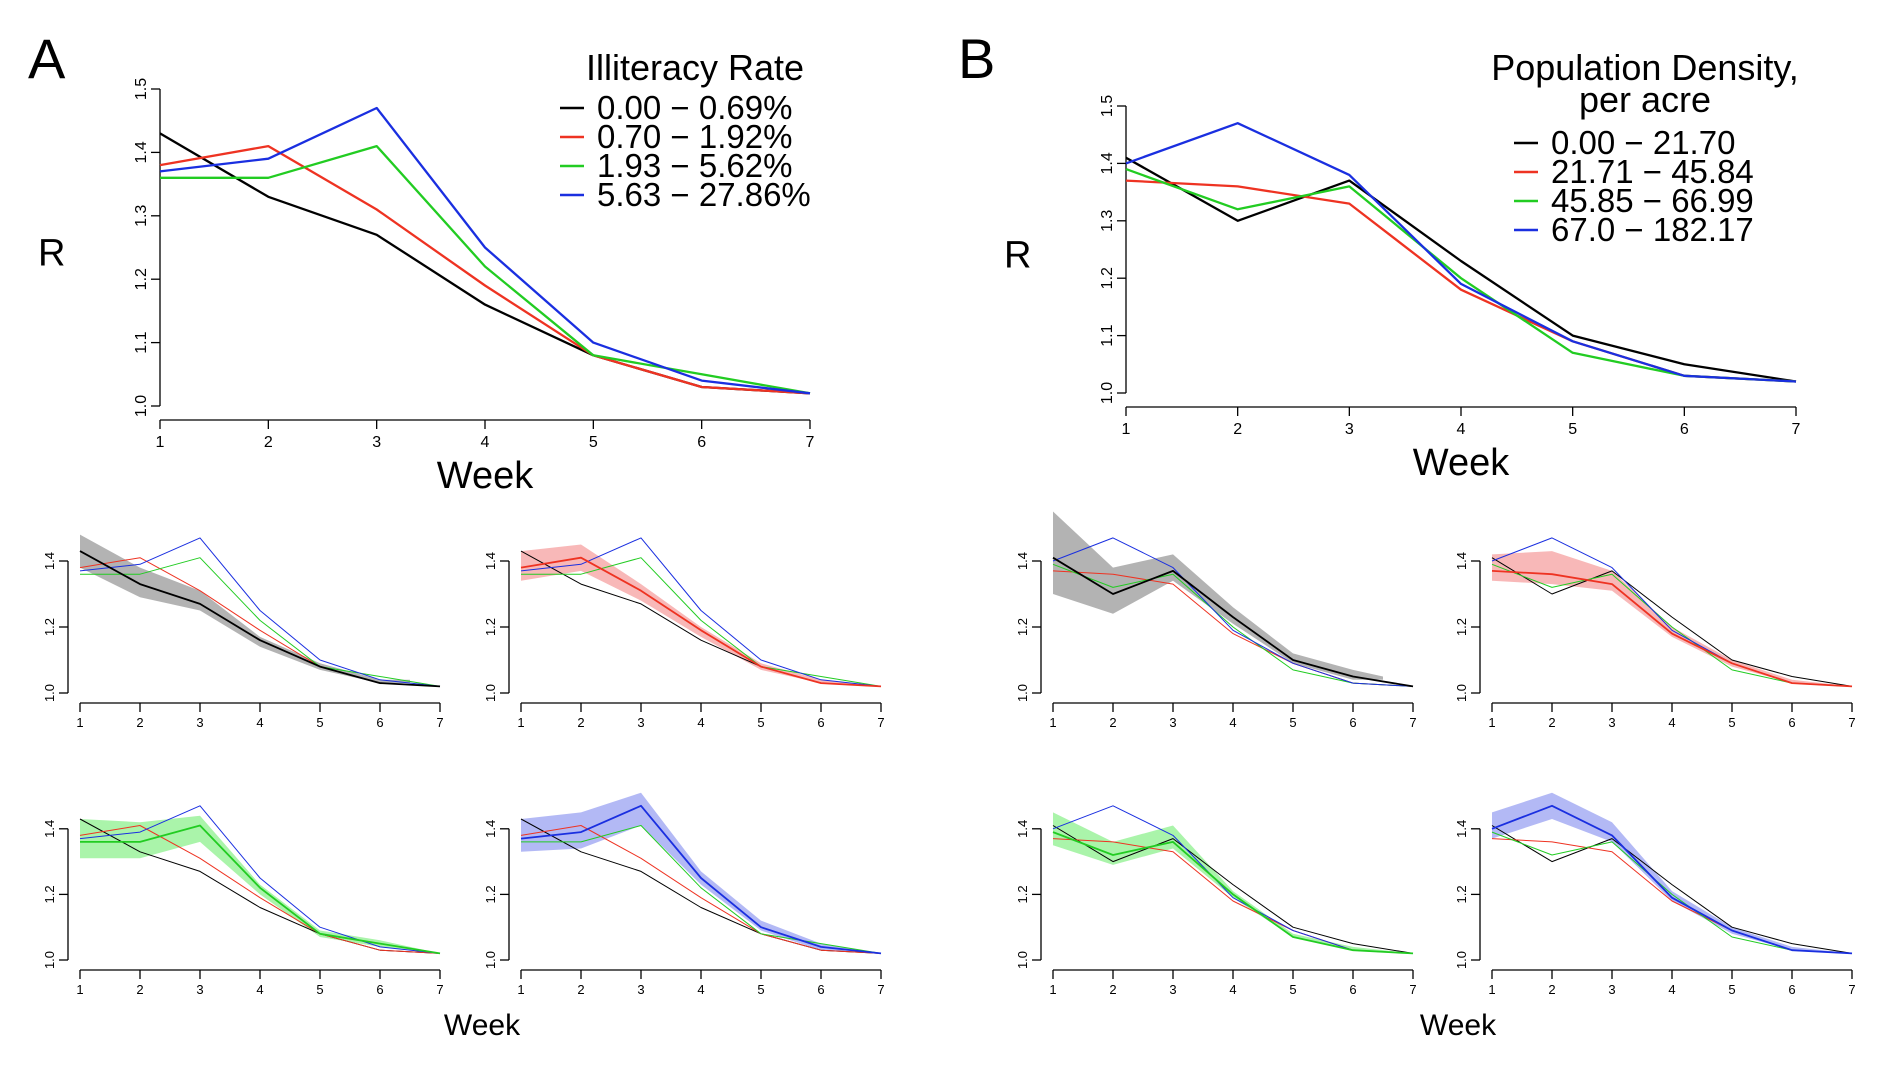 This screenshot has width=1882, height=1068. Describe the element at coordinates (1611, 989) in the screenshot. I see `panel-b-small-4-x-tick-label: 3` at that location.